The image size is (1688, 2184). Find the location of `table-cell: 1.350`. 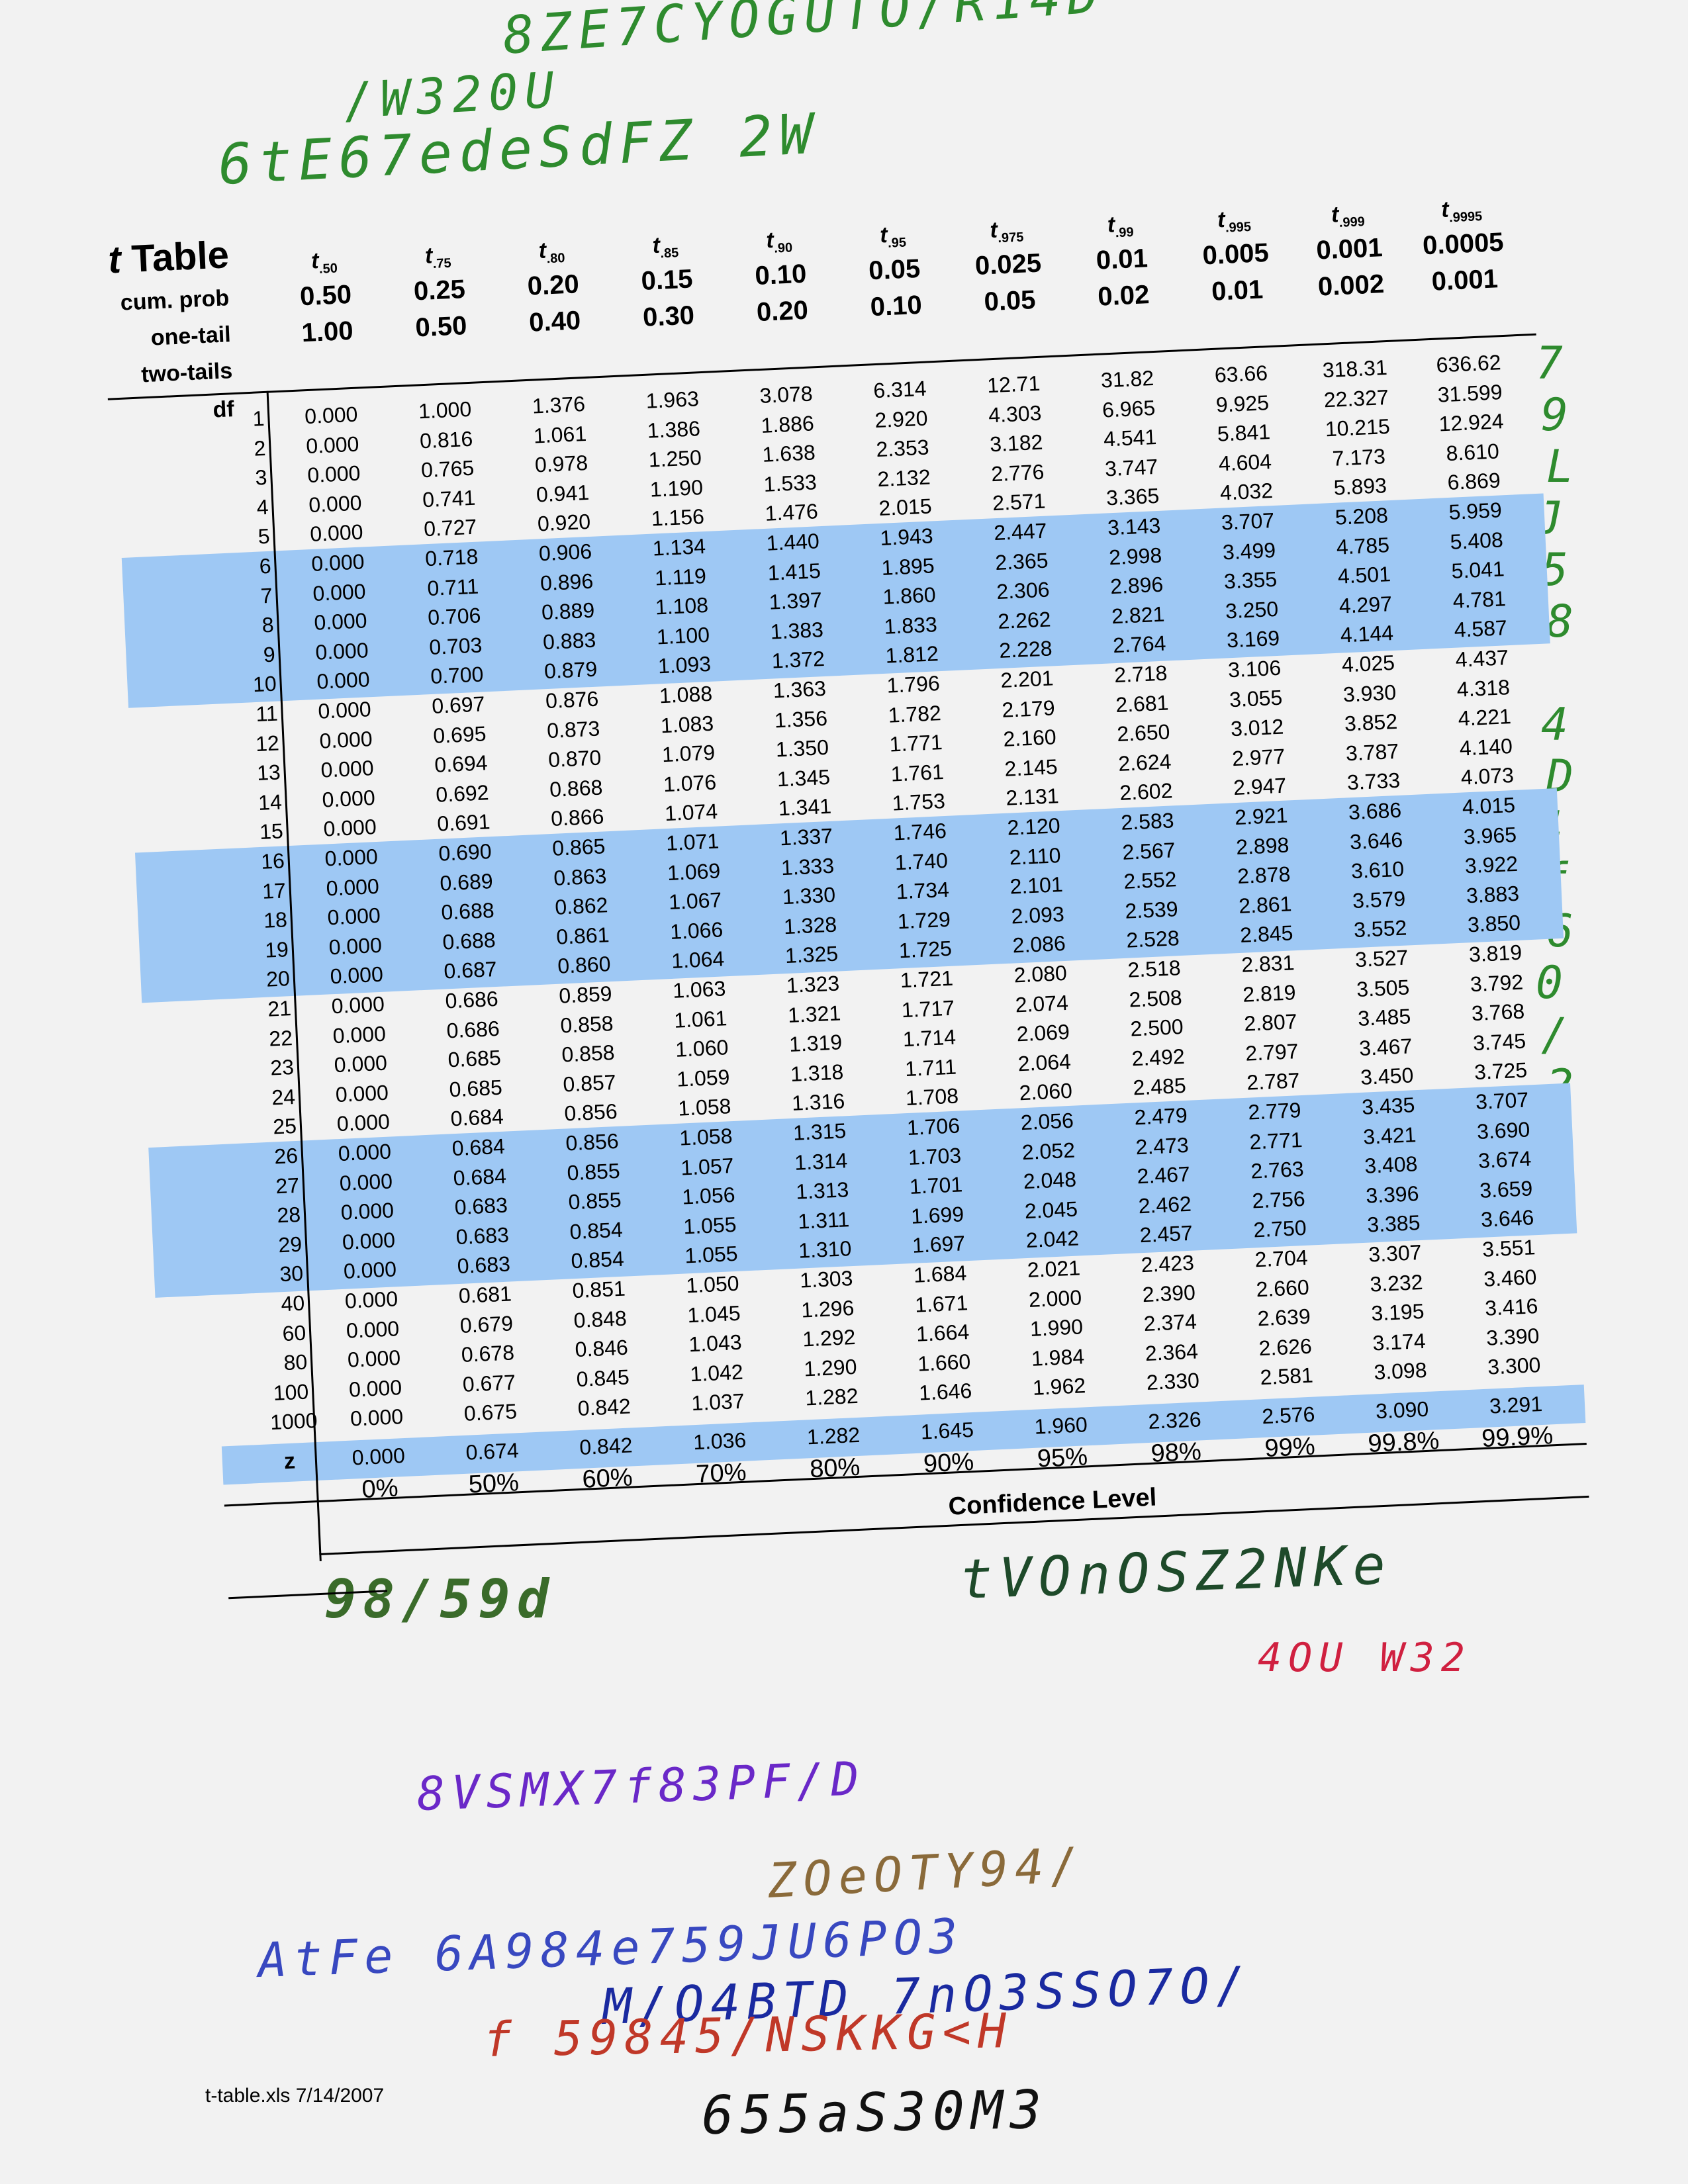

table-cell: 1.350 is located at coordinates (802, 748).